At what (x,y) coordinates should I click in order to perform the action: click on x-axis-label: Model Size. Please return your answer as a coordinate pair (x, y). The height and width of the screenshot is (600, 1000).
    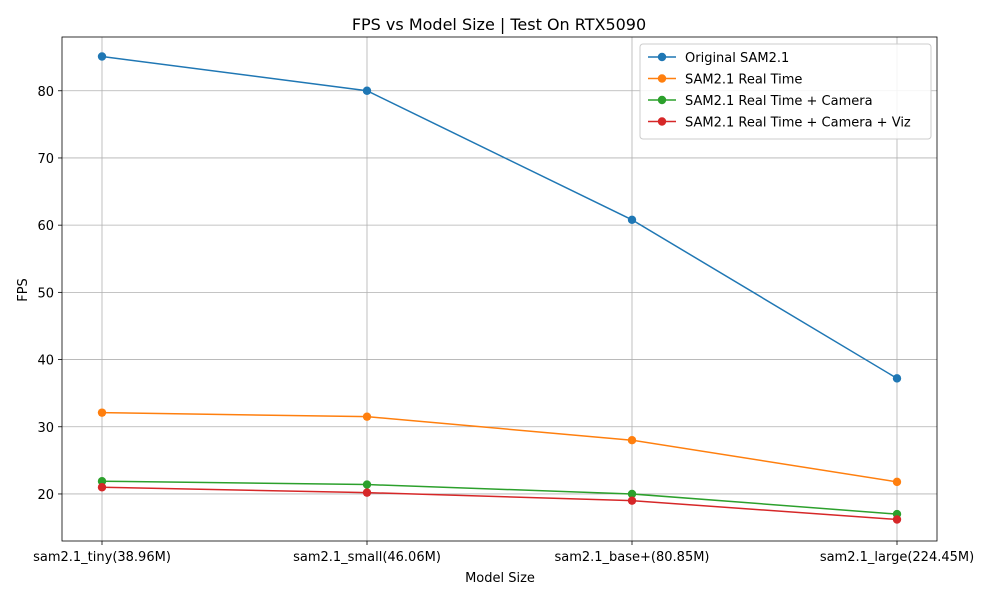
    Looking at the image, I should click on (500, 578).